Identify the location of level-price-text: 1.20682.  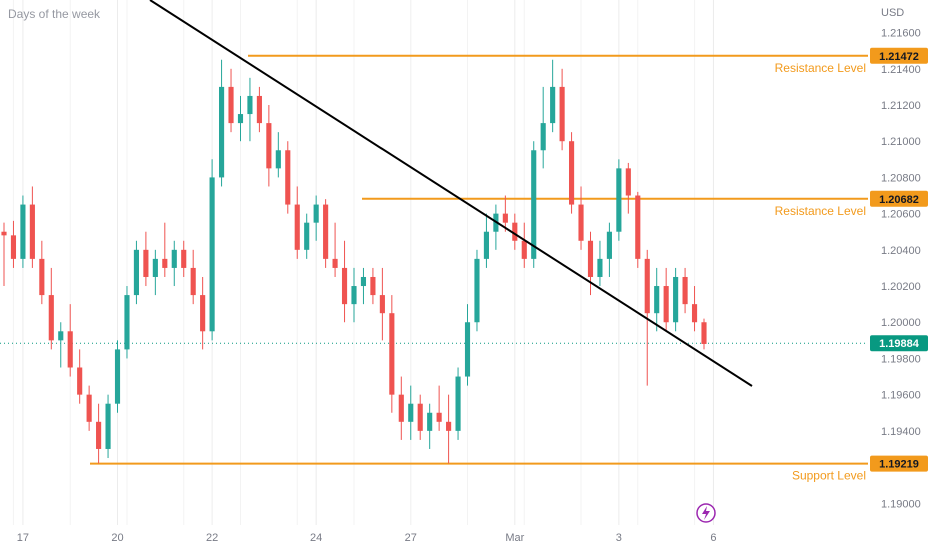
(899, 200).